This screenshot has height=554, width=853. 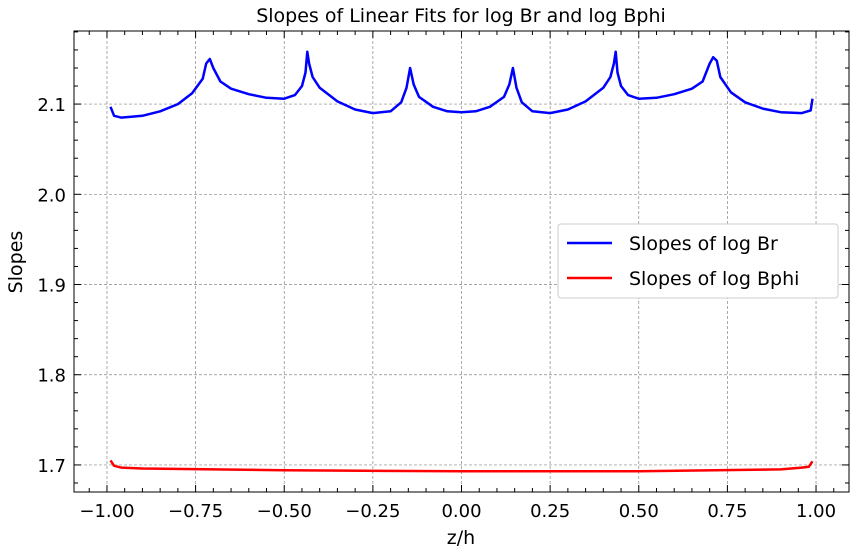 I want to click on legend: Slopes of log Br Slopes of log Bphi, so click(x=698, y=261).